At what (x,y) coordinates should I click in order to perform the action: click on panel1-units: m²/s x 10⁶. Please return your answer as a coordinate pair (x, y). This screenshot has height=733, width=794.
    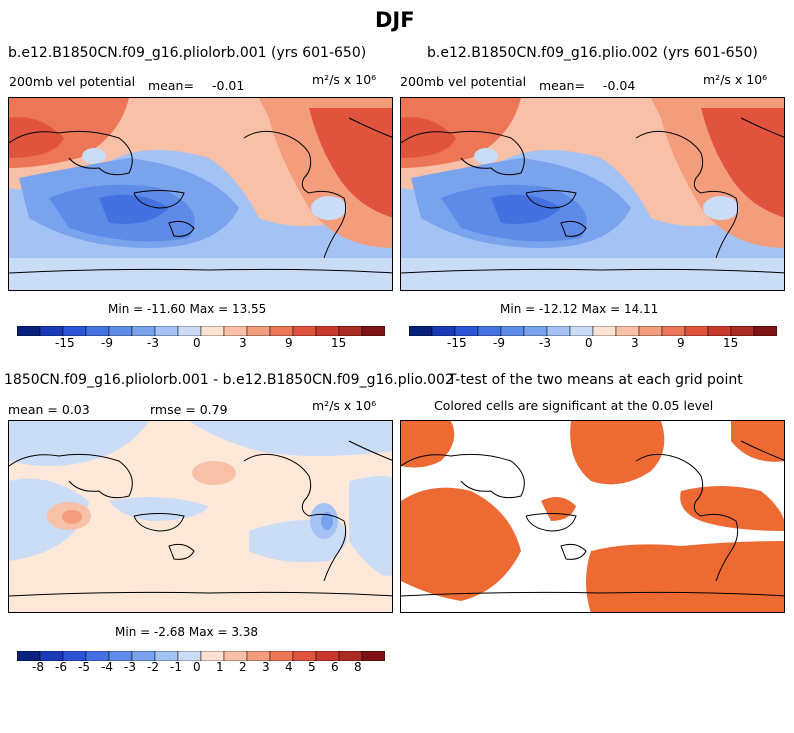
    Looking at the image, I should click on (344, 79).